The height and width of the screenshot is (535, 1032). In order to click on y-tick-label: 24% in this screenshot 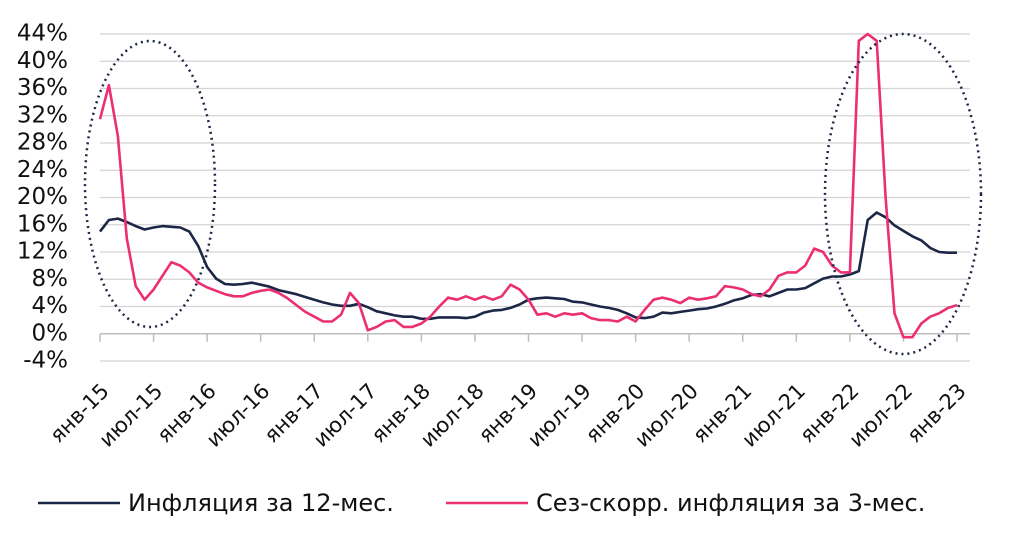, I will do `click(42, 170)`.